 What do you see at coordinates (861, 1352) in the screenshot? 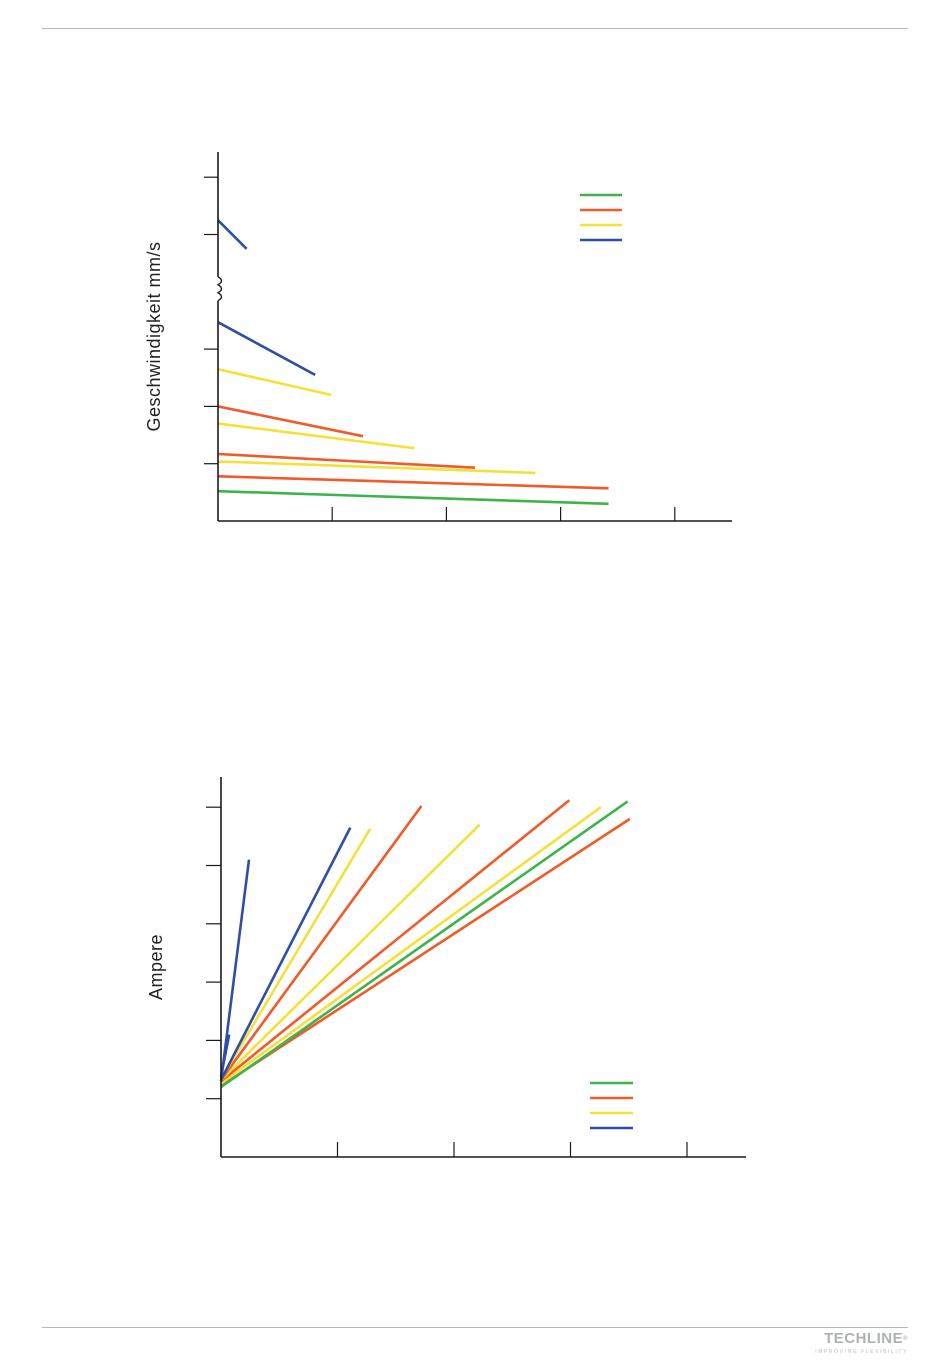
I see `brand-tagline: IMPROVING FLEXIBILITY` at bounding box center [861, 1352].